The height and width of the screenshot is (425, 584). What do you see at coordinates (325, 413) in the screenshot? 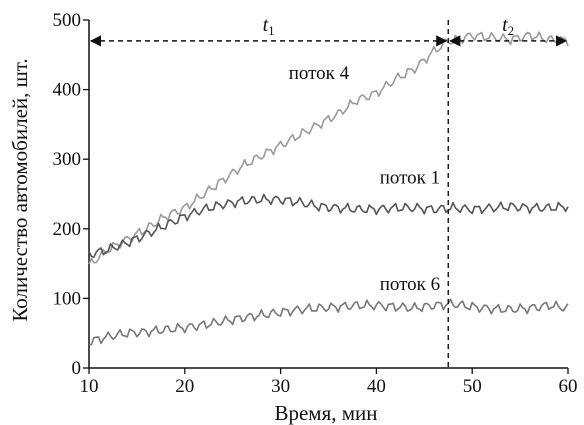
I see `x-axis-title: Время, мин` at bounding box center [325, 413].